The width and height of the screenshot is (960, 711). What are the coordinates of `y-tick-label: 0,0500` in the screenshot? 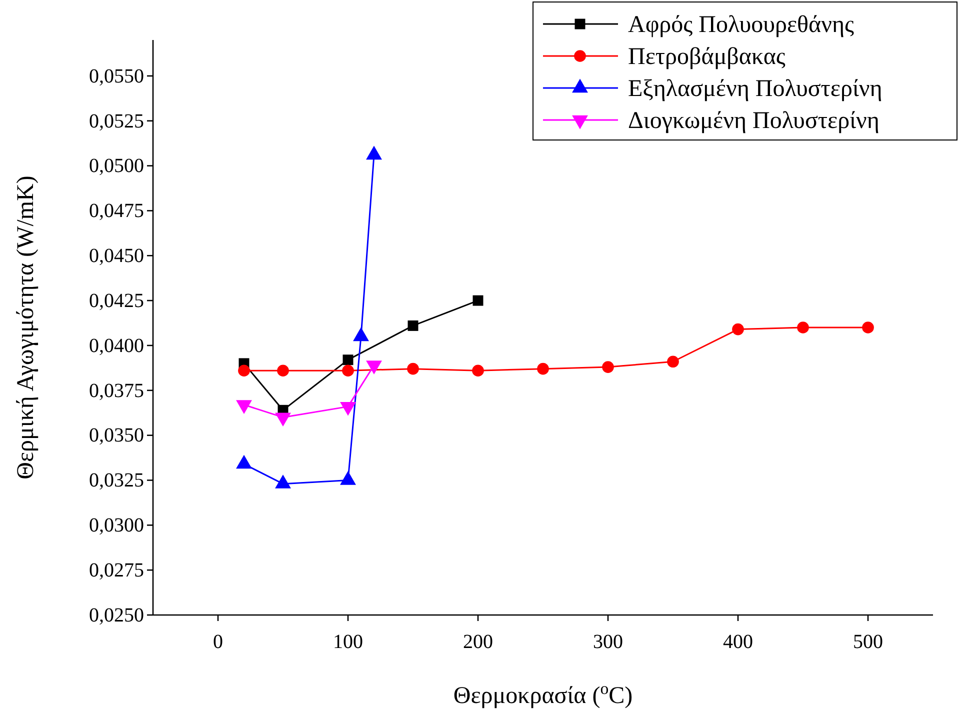 It's located at (116, 166).